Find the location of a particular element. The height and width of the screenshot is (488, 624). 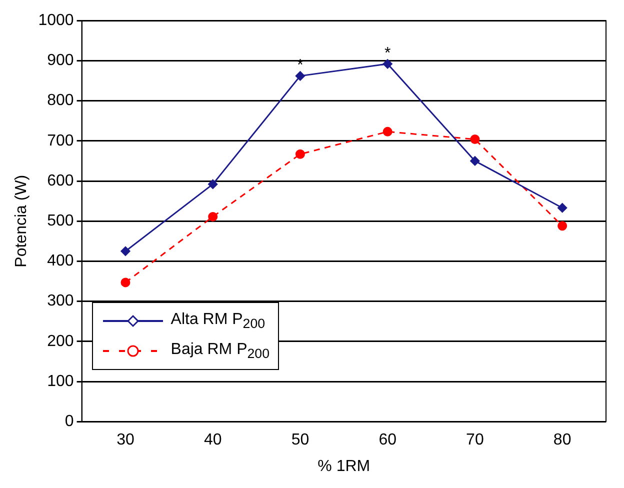

y-tick-label: 800 is located at coordinates (60, 101).